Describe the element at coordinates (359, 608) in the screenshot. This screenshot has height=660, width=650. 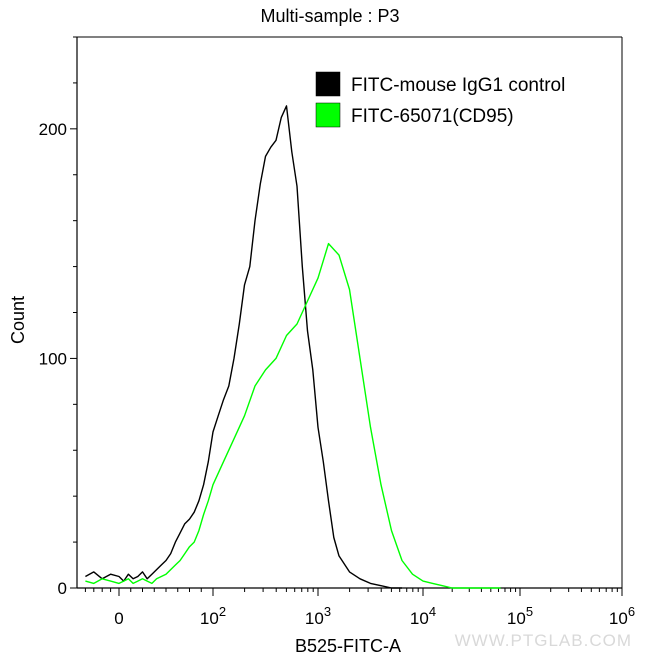
I see `x-axis-ticks: 0 10² 10³ 10⁴ 10⁵ 10⁶` at that location.